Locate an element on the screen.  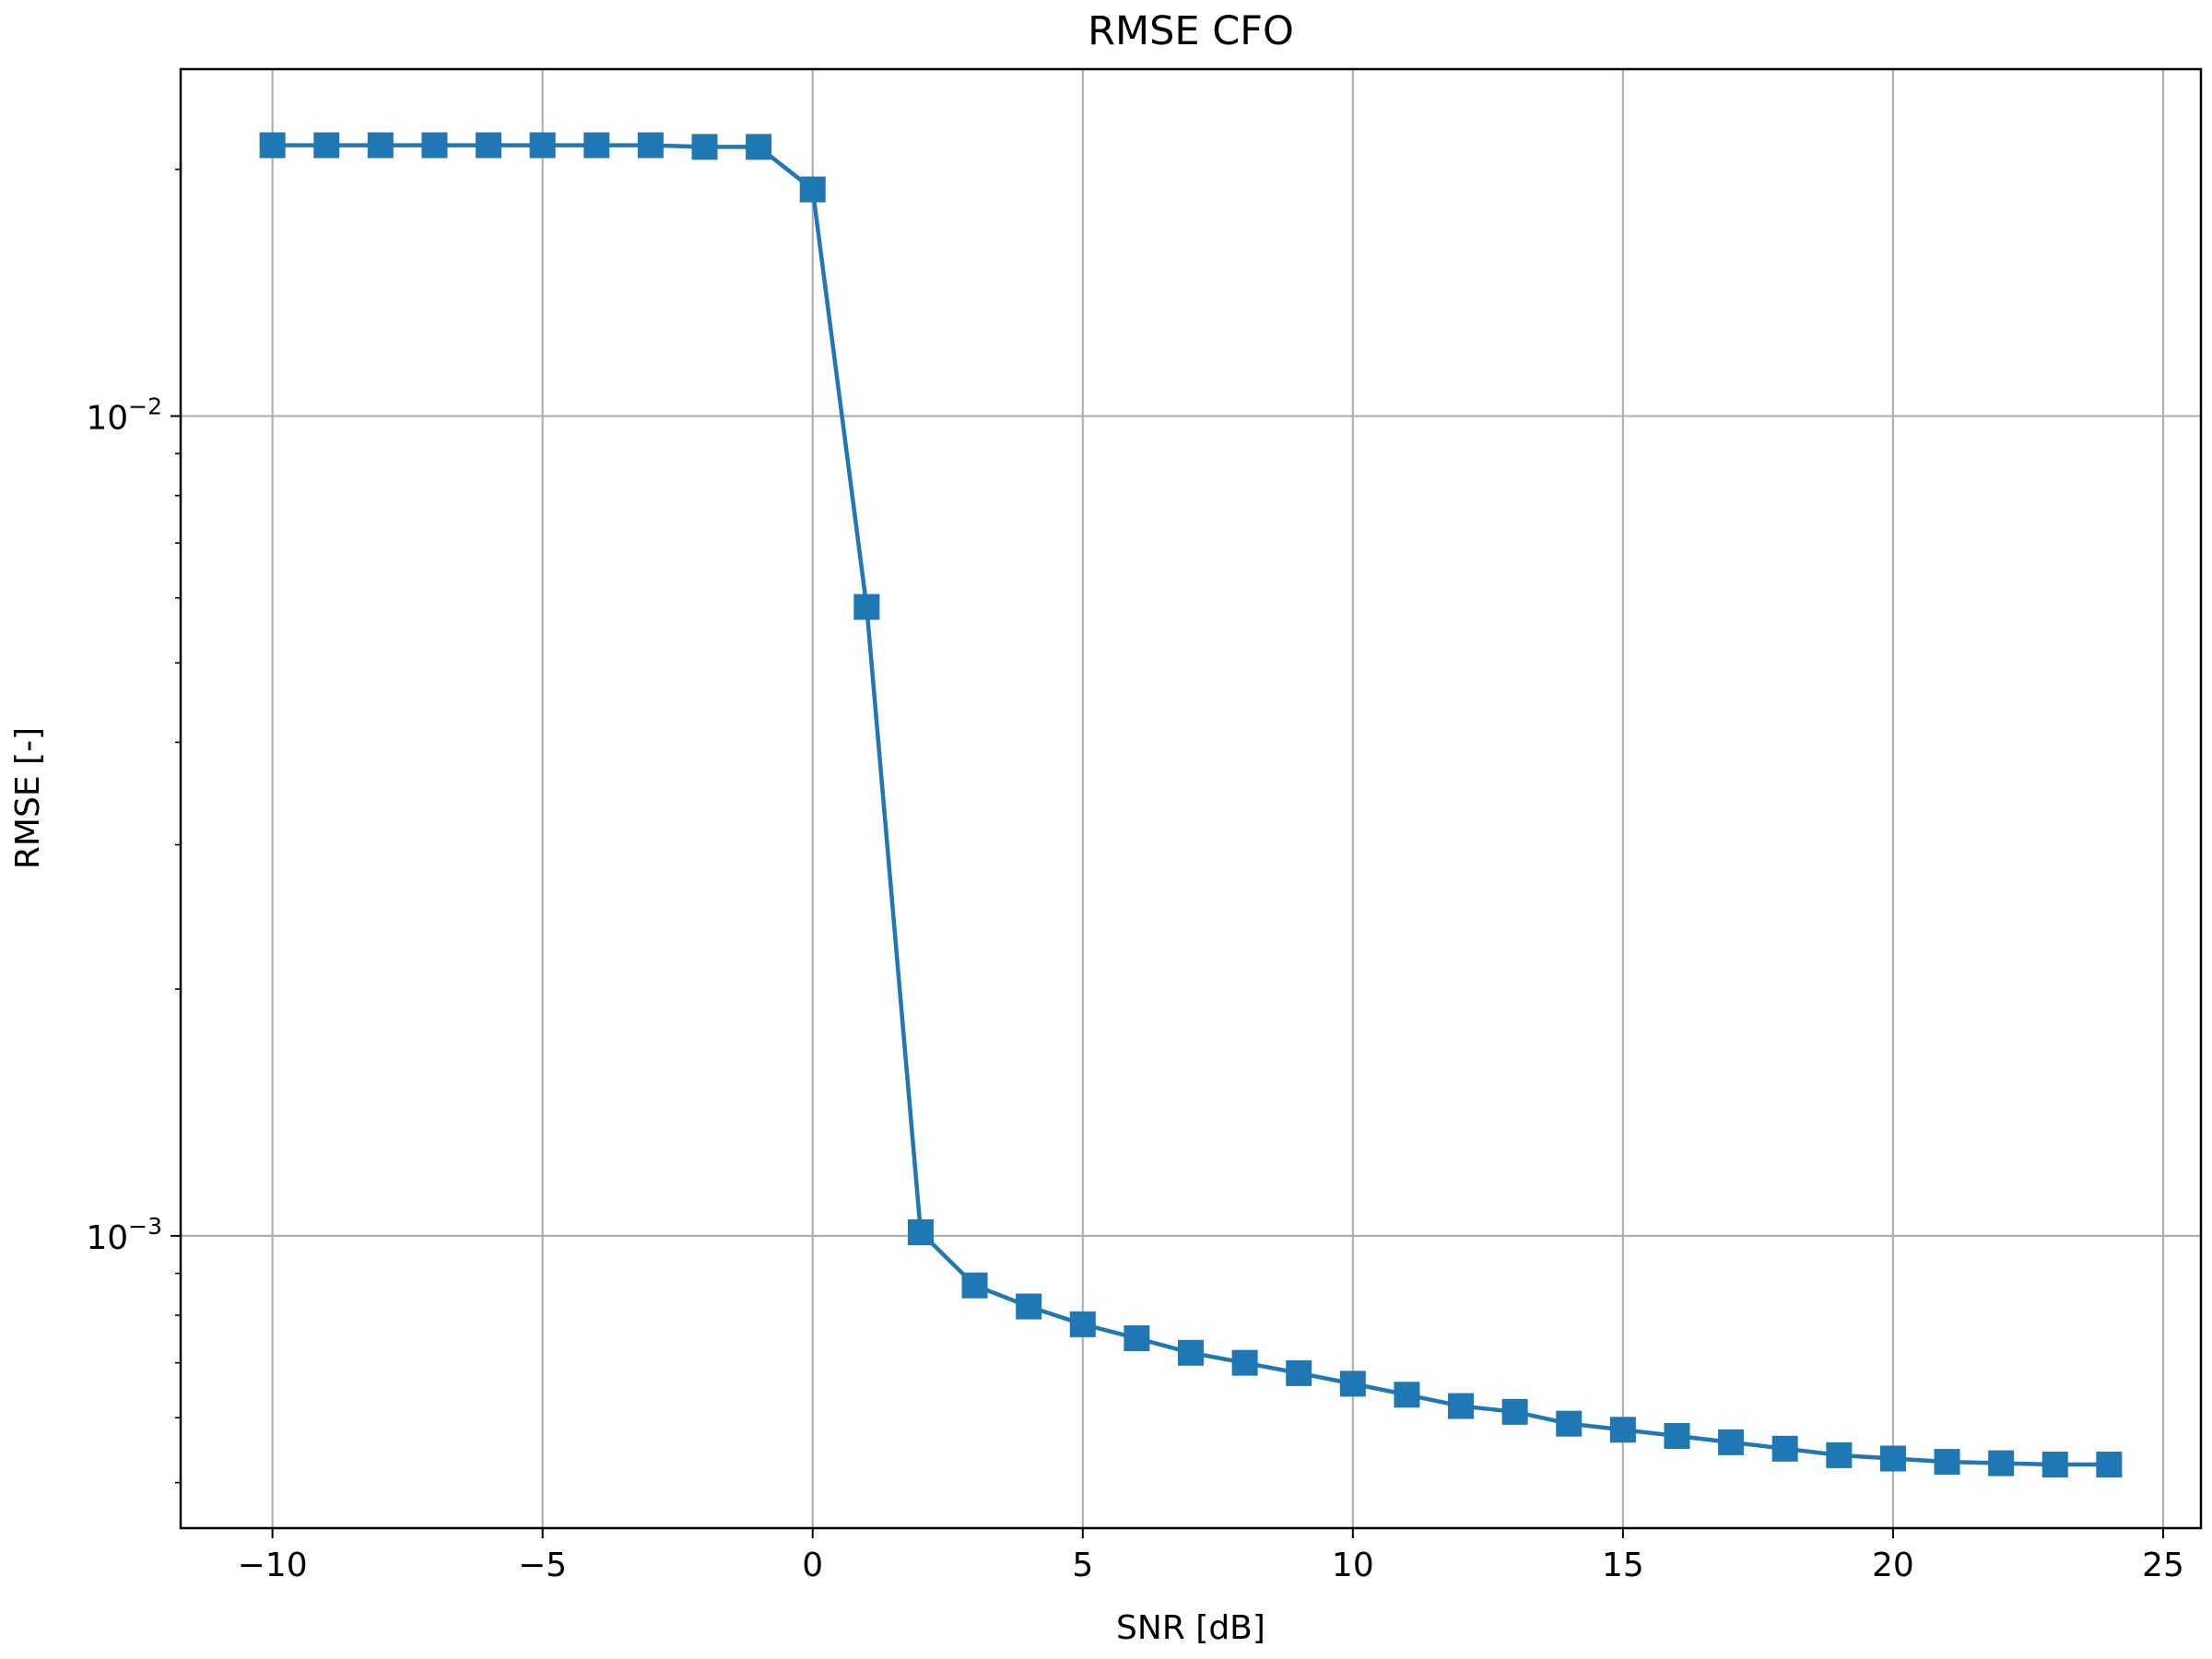
x-tick-label: 0 is located at coordinates (812, 1565).